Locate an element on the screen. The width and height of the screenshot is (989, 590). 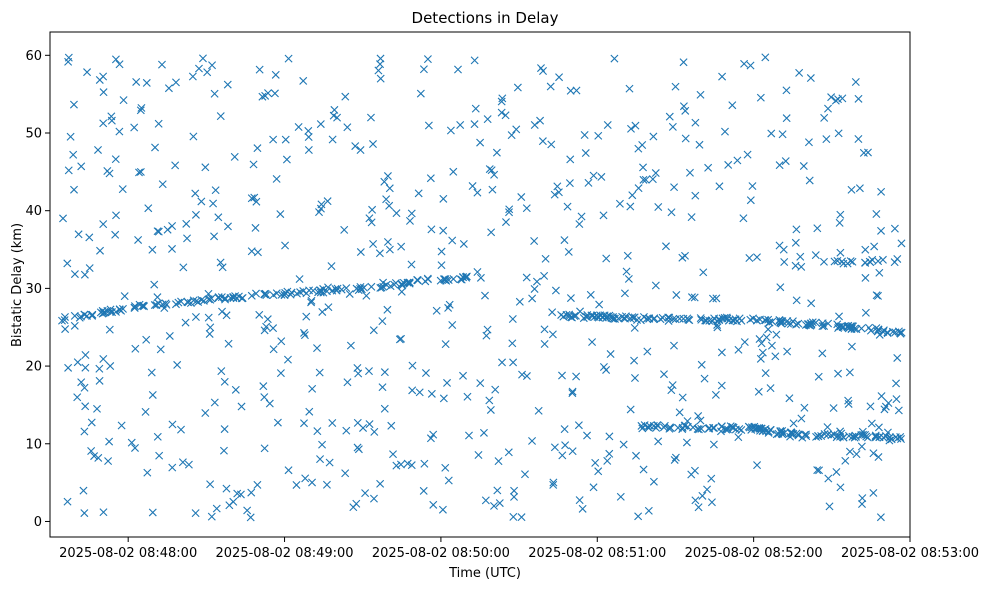
x-tick-label: 2025-08-02 08:52:00 is located at coordinates (754, 553).